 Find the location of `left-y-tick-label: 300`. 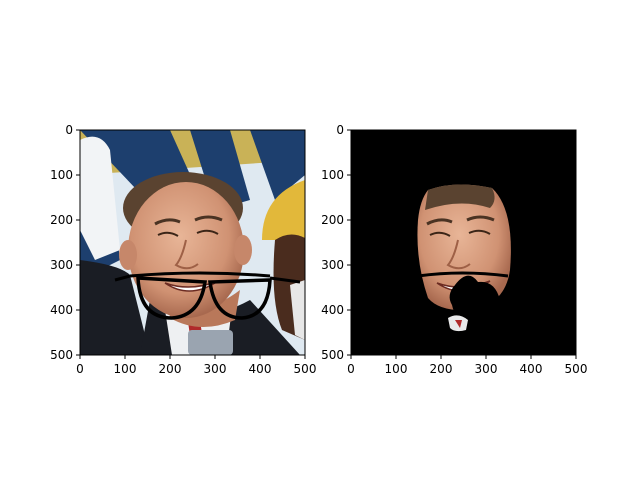

left-y-tick-label: 300 is located at coordinates (61, 265).